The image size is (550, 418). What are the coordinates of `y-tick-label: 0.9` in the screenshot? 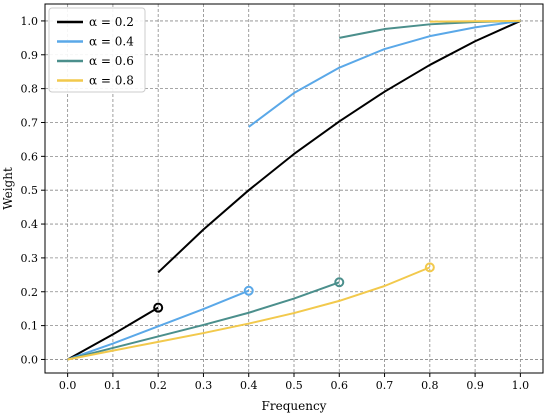 It's located at (30, 55).